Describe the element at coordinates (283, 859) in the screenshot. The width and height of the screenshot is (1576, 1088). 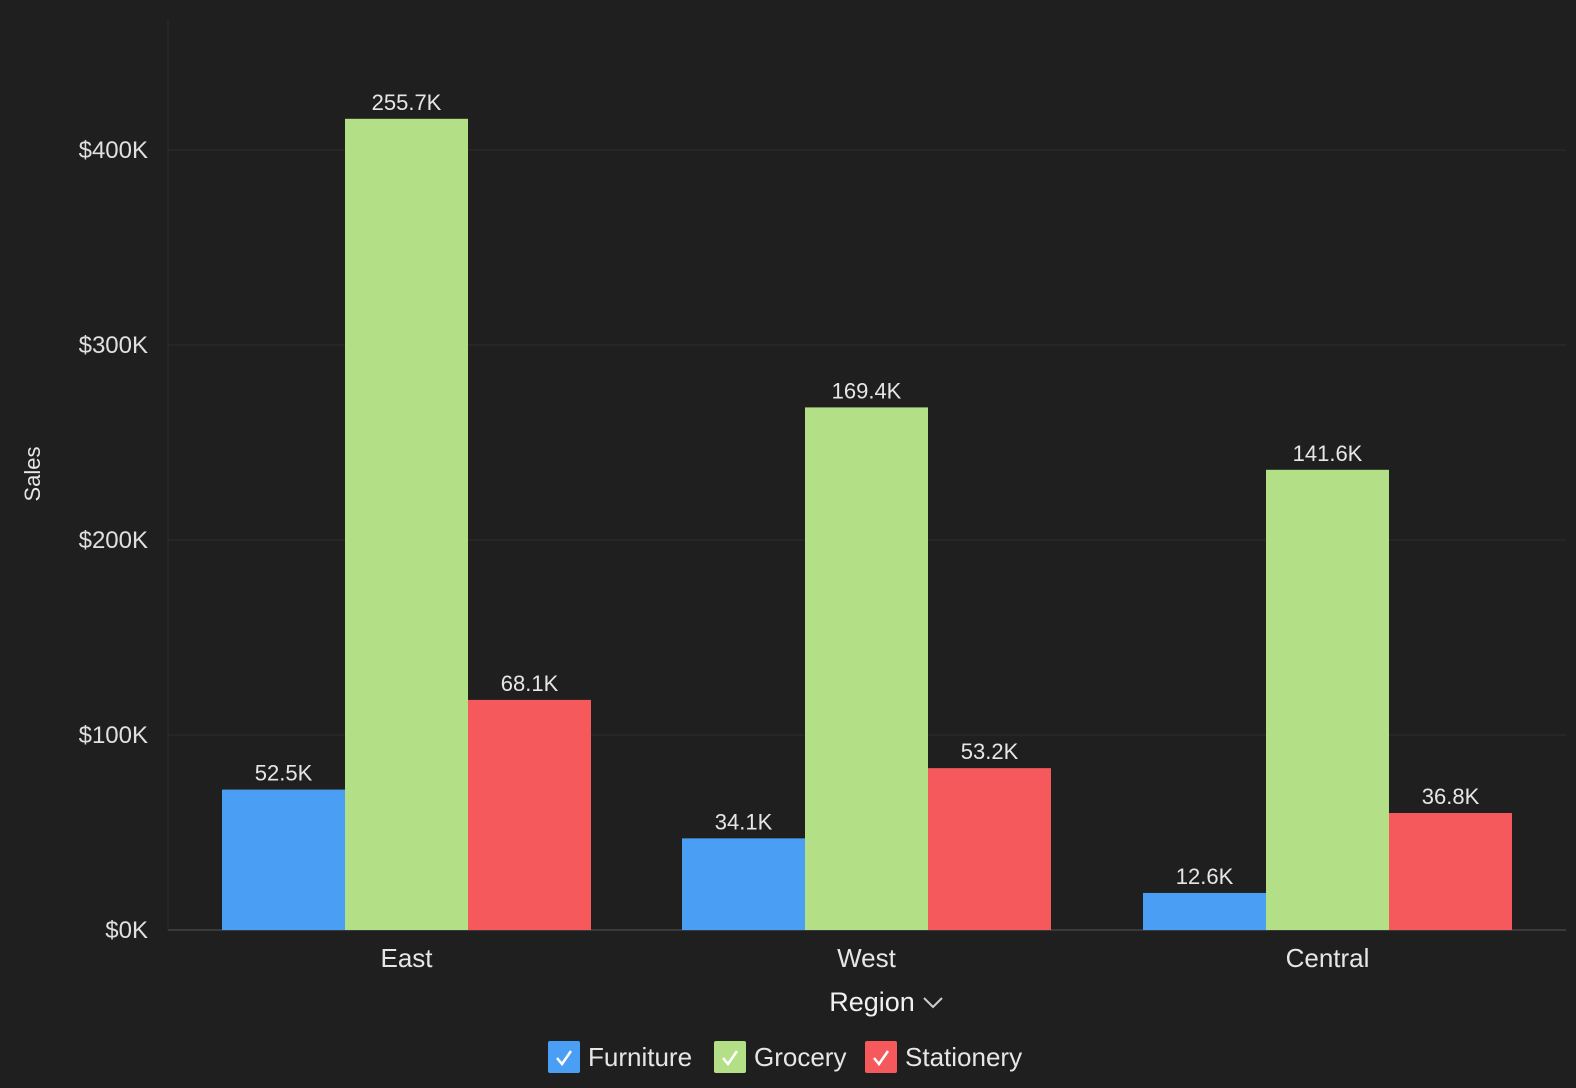
I see `bar-furniture-east` at that location.